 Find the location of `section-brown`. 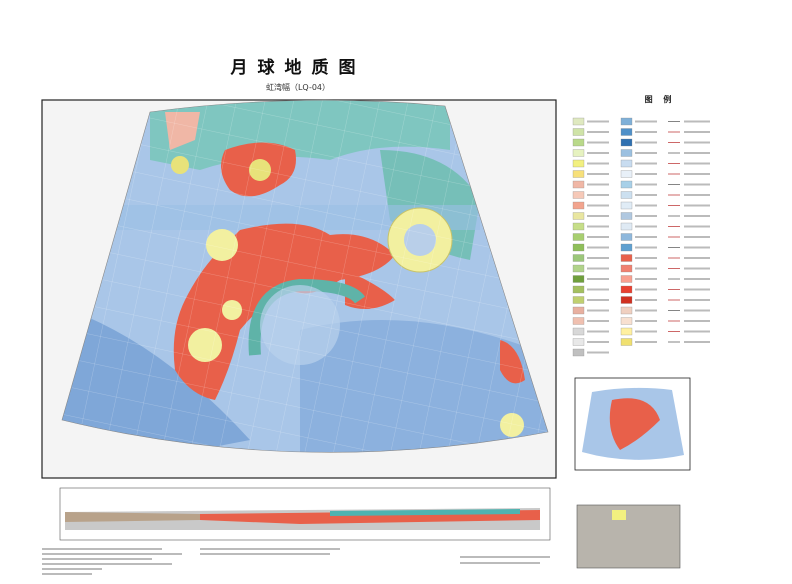

section-brown is located at coordinates (132, 517).